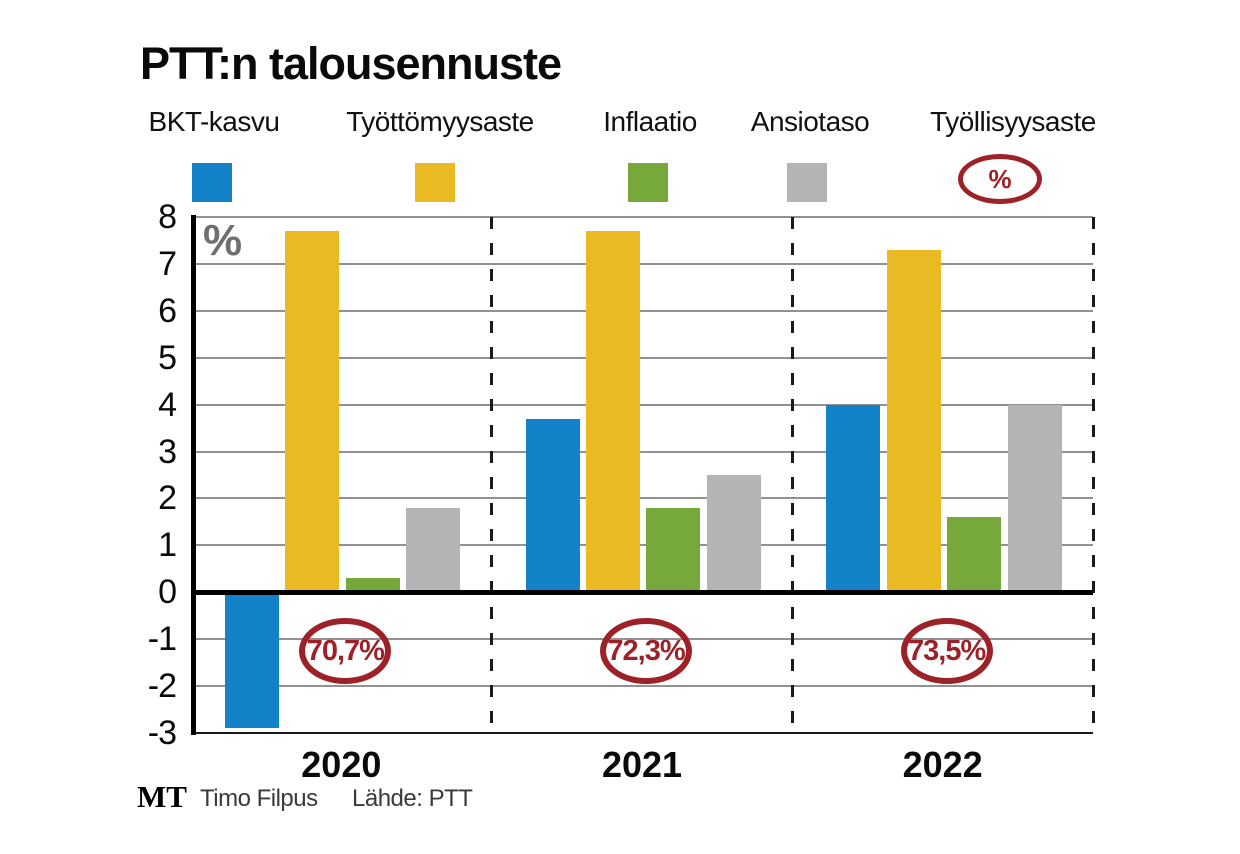 This screenshot has height=854, width=1240. Describe the element at coordinates (167, 592) in the screenshot. I see `y-tick-label: 0` at that location.